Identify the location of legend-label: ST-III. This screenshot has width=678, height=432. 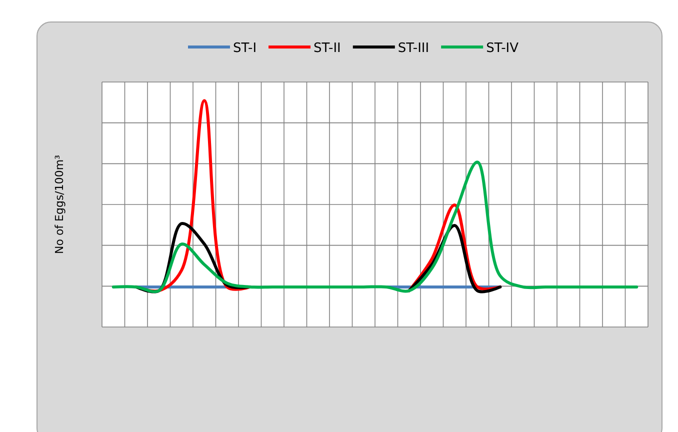
(414, 48).